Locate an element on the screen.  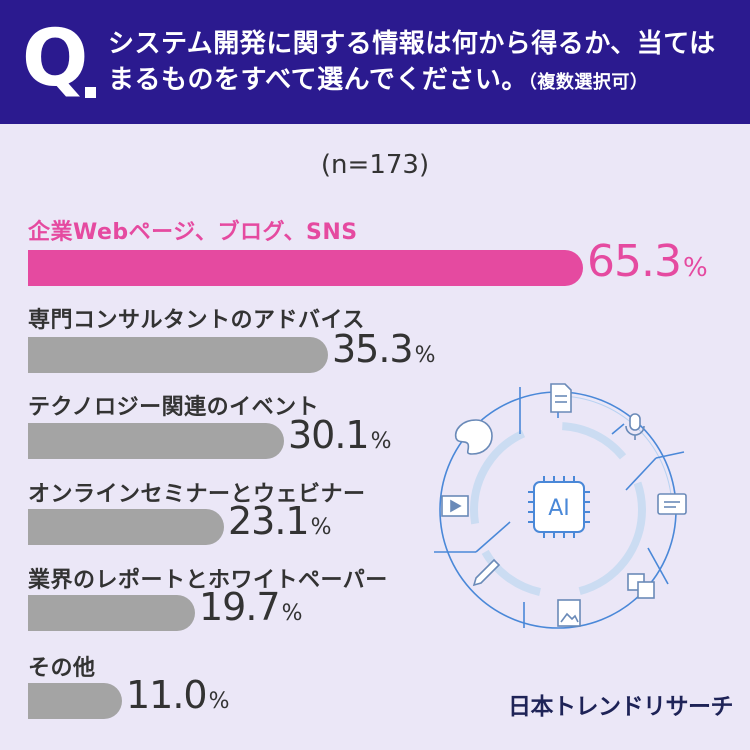
ai-illustration: AI is located at coordinates (560, 506).